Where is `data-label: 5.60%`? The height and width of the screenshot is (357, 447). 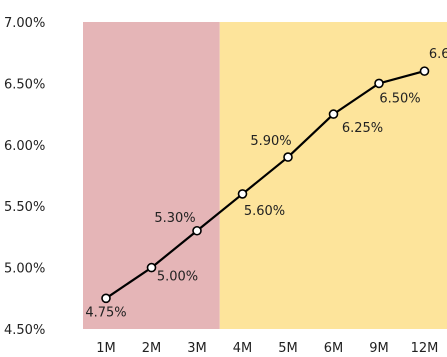 data-label: 5.60% is located at coordinates (264, 211).